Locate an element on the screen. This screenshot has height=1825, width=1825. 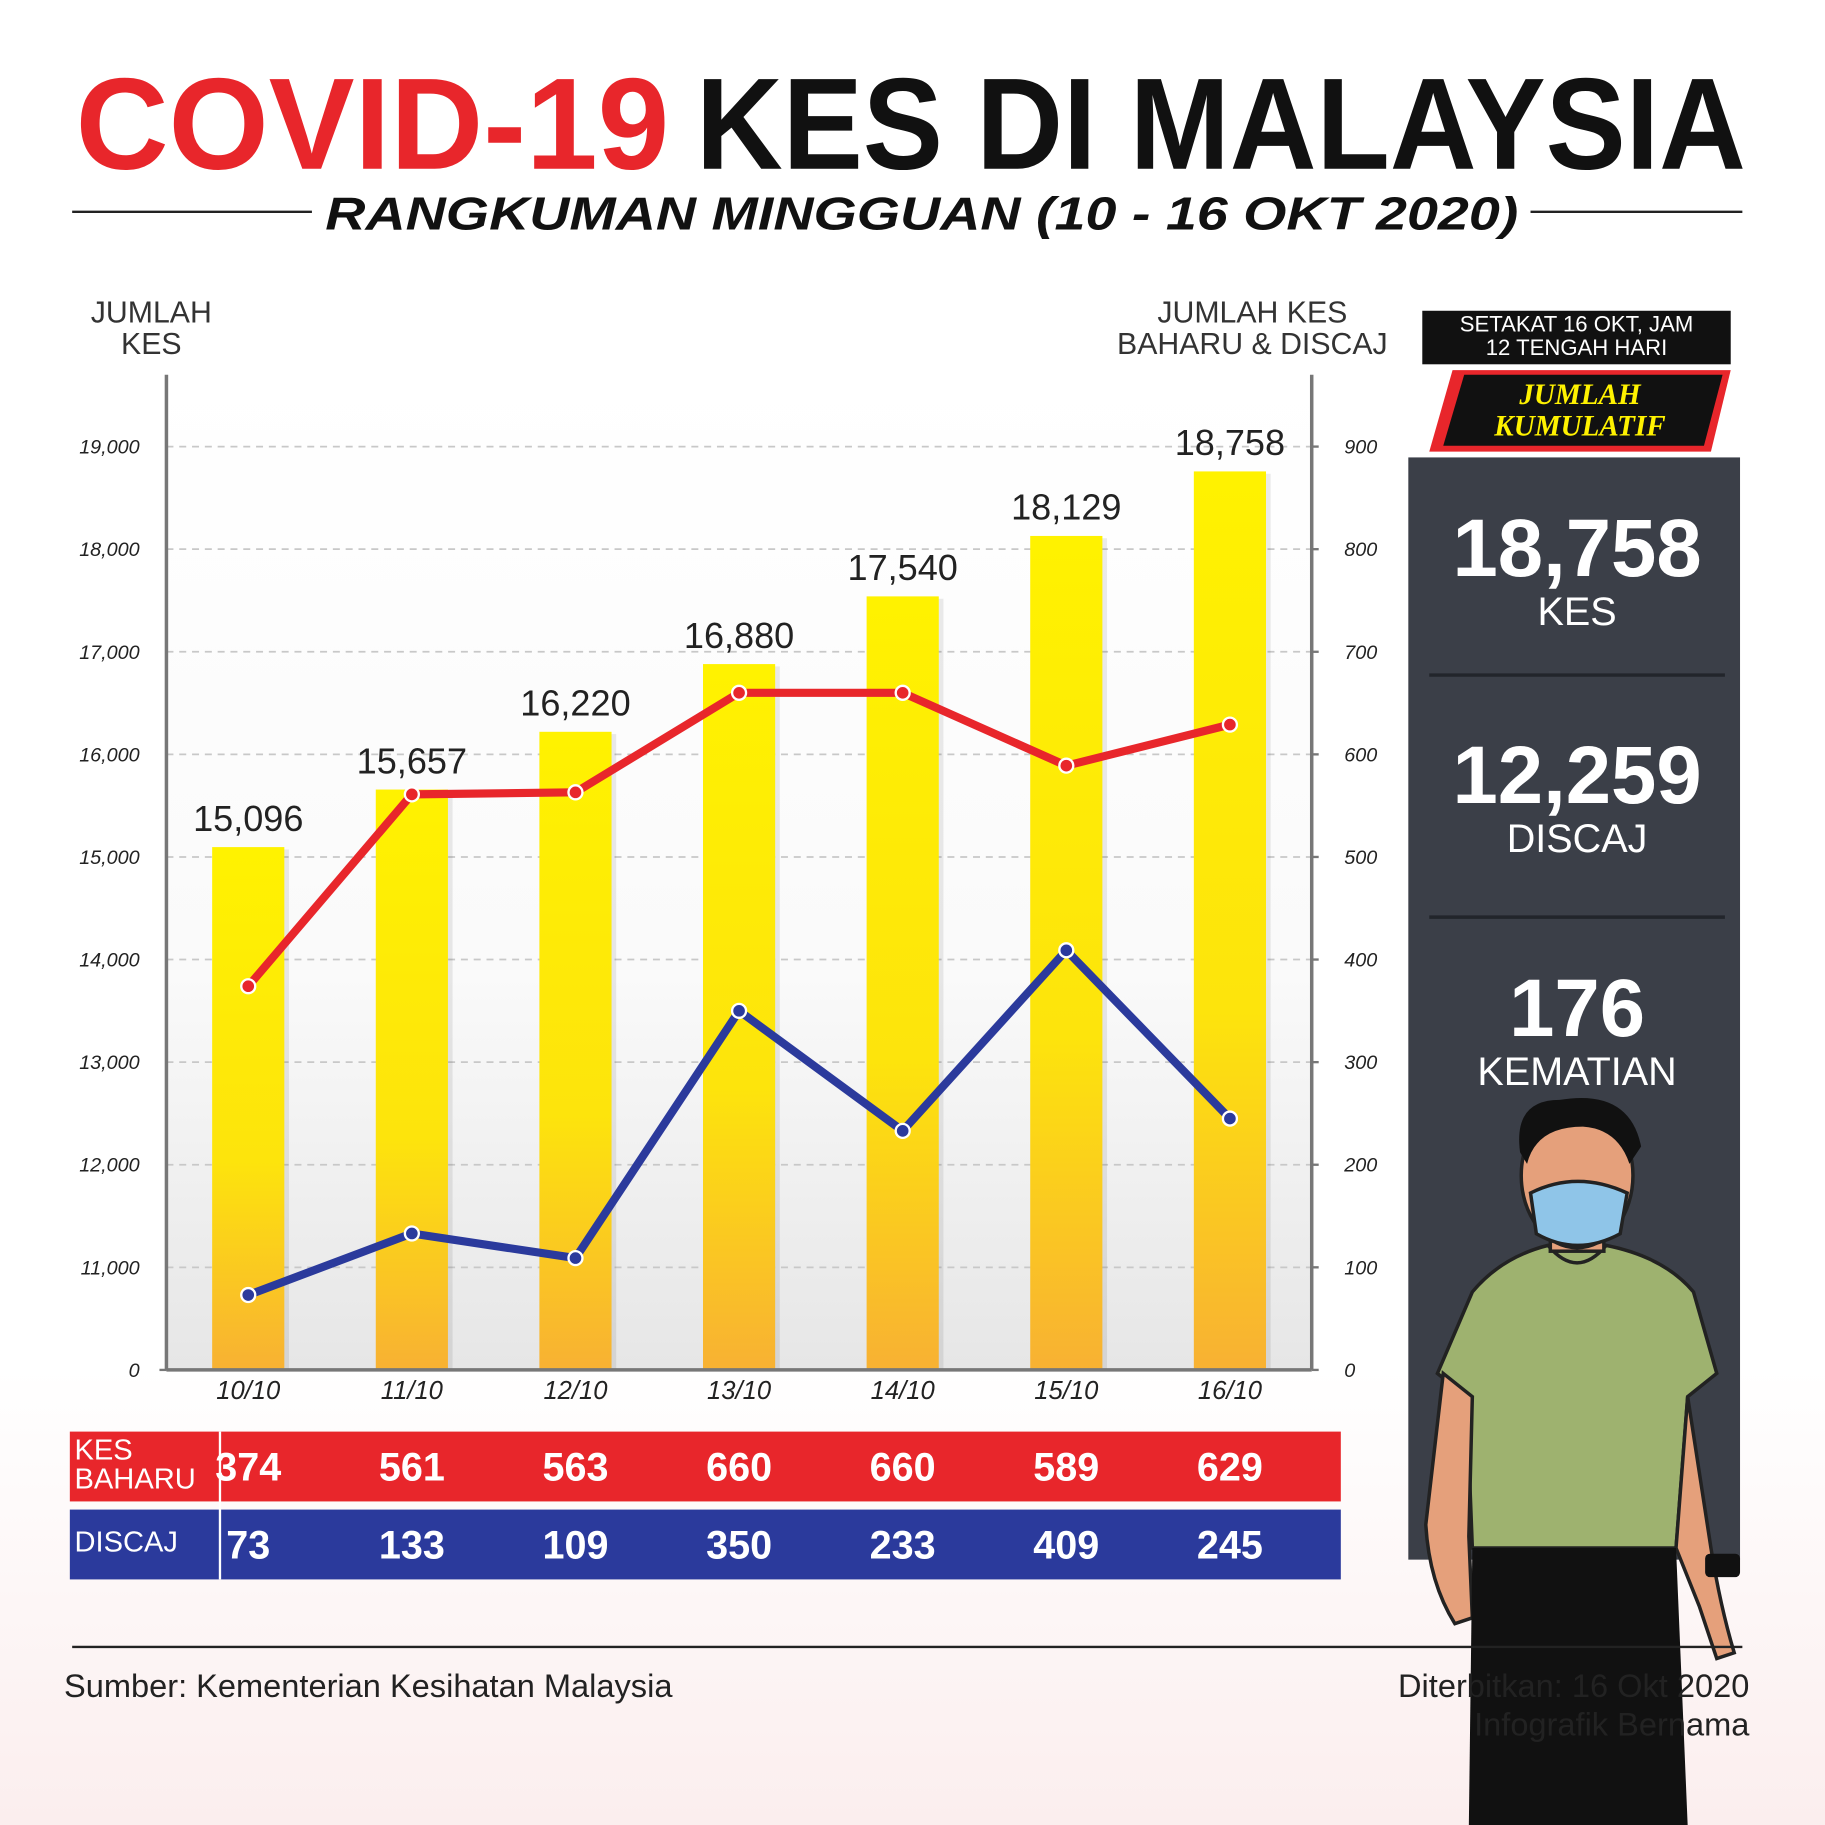
bar-value-label: 16,880 is located at coordinates (739, 635).